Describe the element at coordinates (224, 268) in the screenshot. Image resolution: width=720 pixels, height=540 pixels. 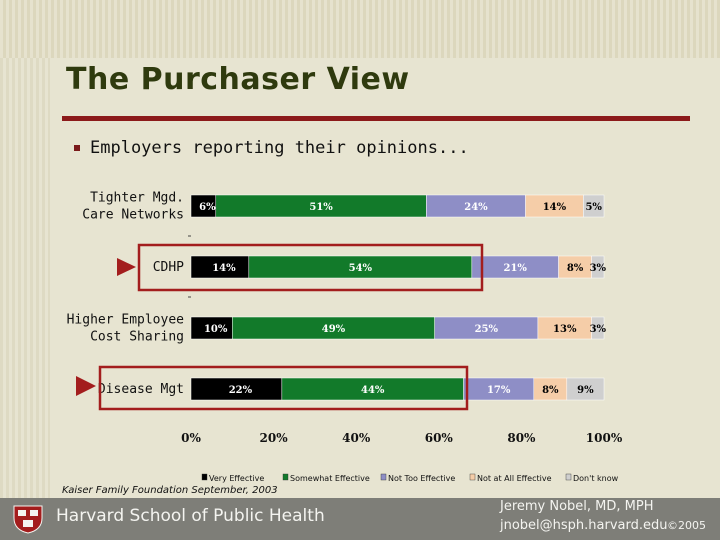
I see `data-label-2-1: 14%` at that location.